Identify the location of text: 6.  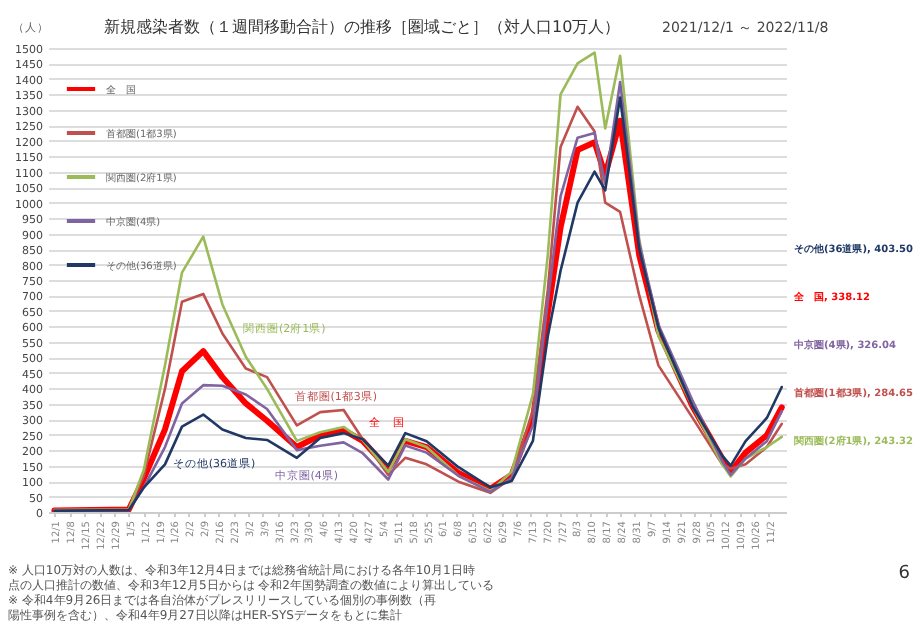
(904, 574).